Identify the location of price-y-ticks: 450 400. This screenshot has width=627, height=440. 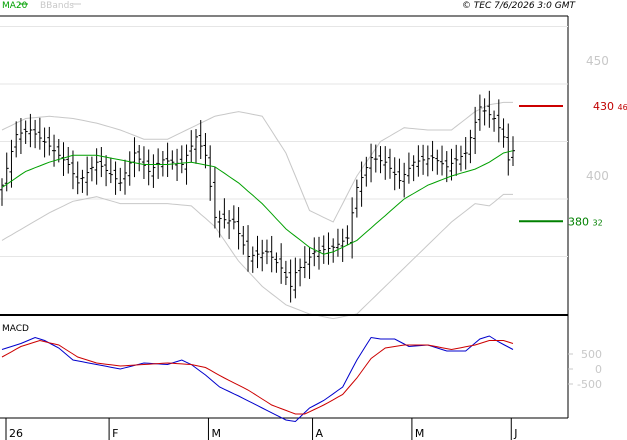
(597, 118).